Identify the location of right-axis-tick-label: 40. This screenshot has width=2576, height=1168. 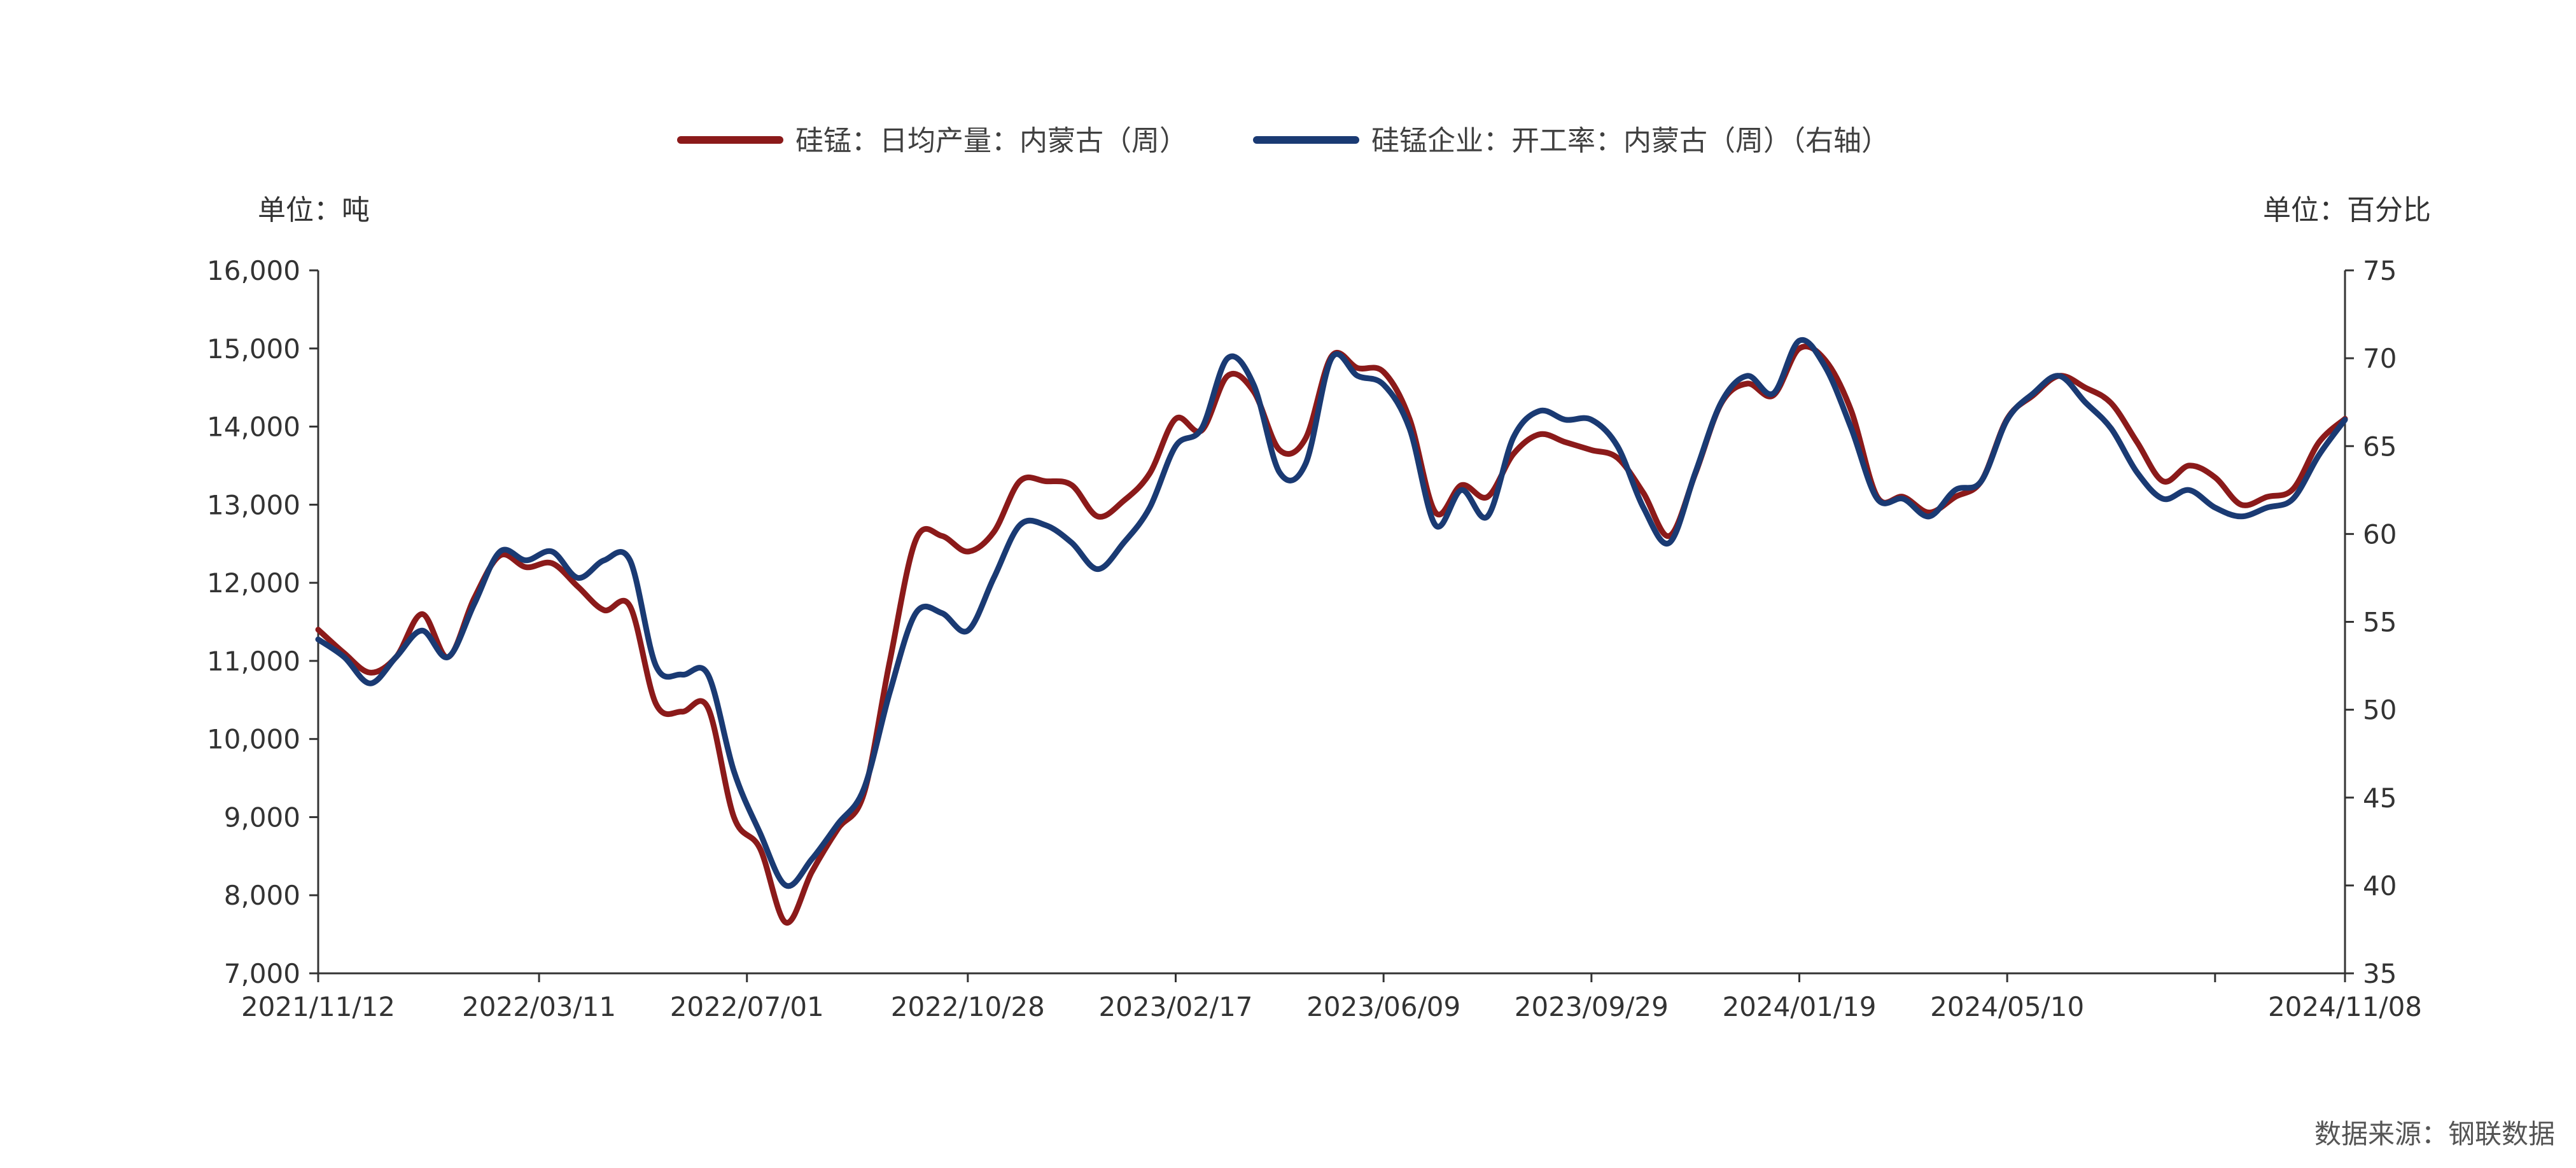
(2380, 885).